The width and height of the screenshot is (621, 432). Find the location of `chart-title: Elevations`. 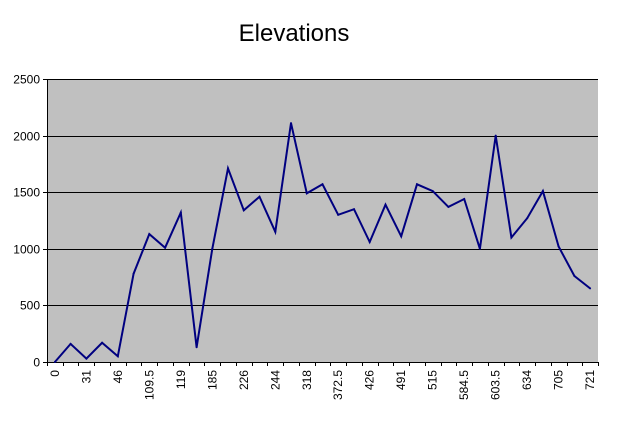

chart-title: Elevations is located at coordinates (294, 33).